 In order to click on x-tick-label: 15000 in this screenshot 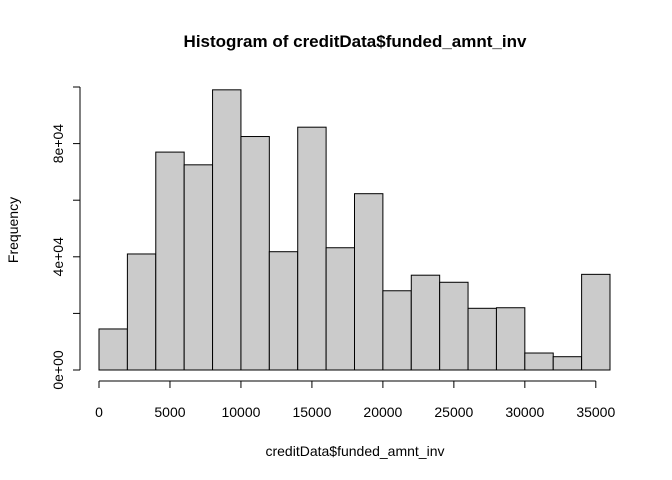, I will do `click(311, 412)`.